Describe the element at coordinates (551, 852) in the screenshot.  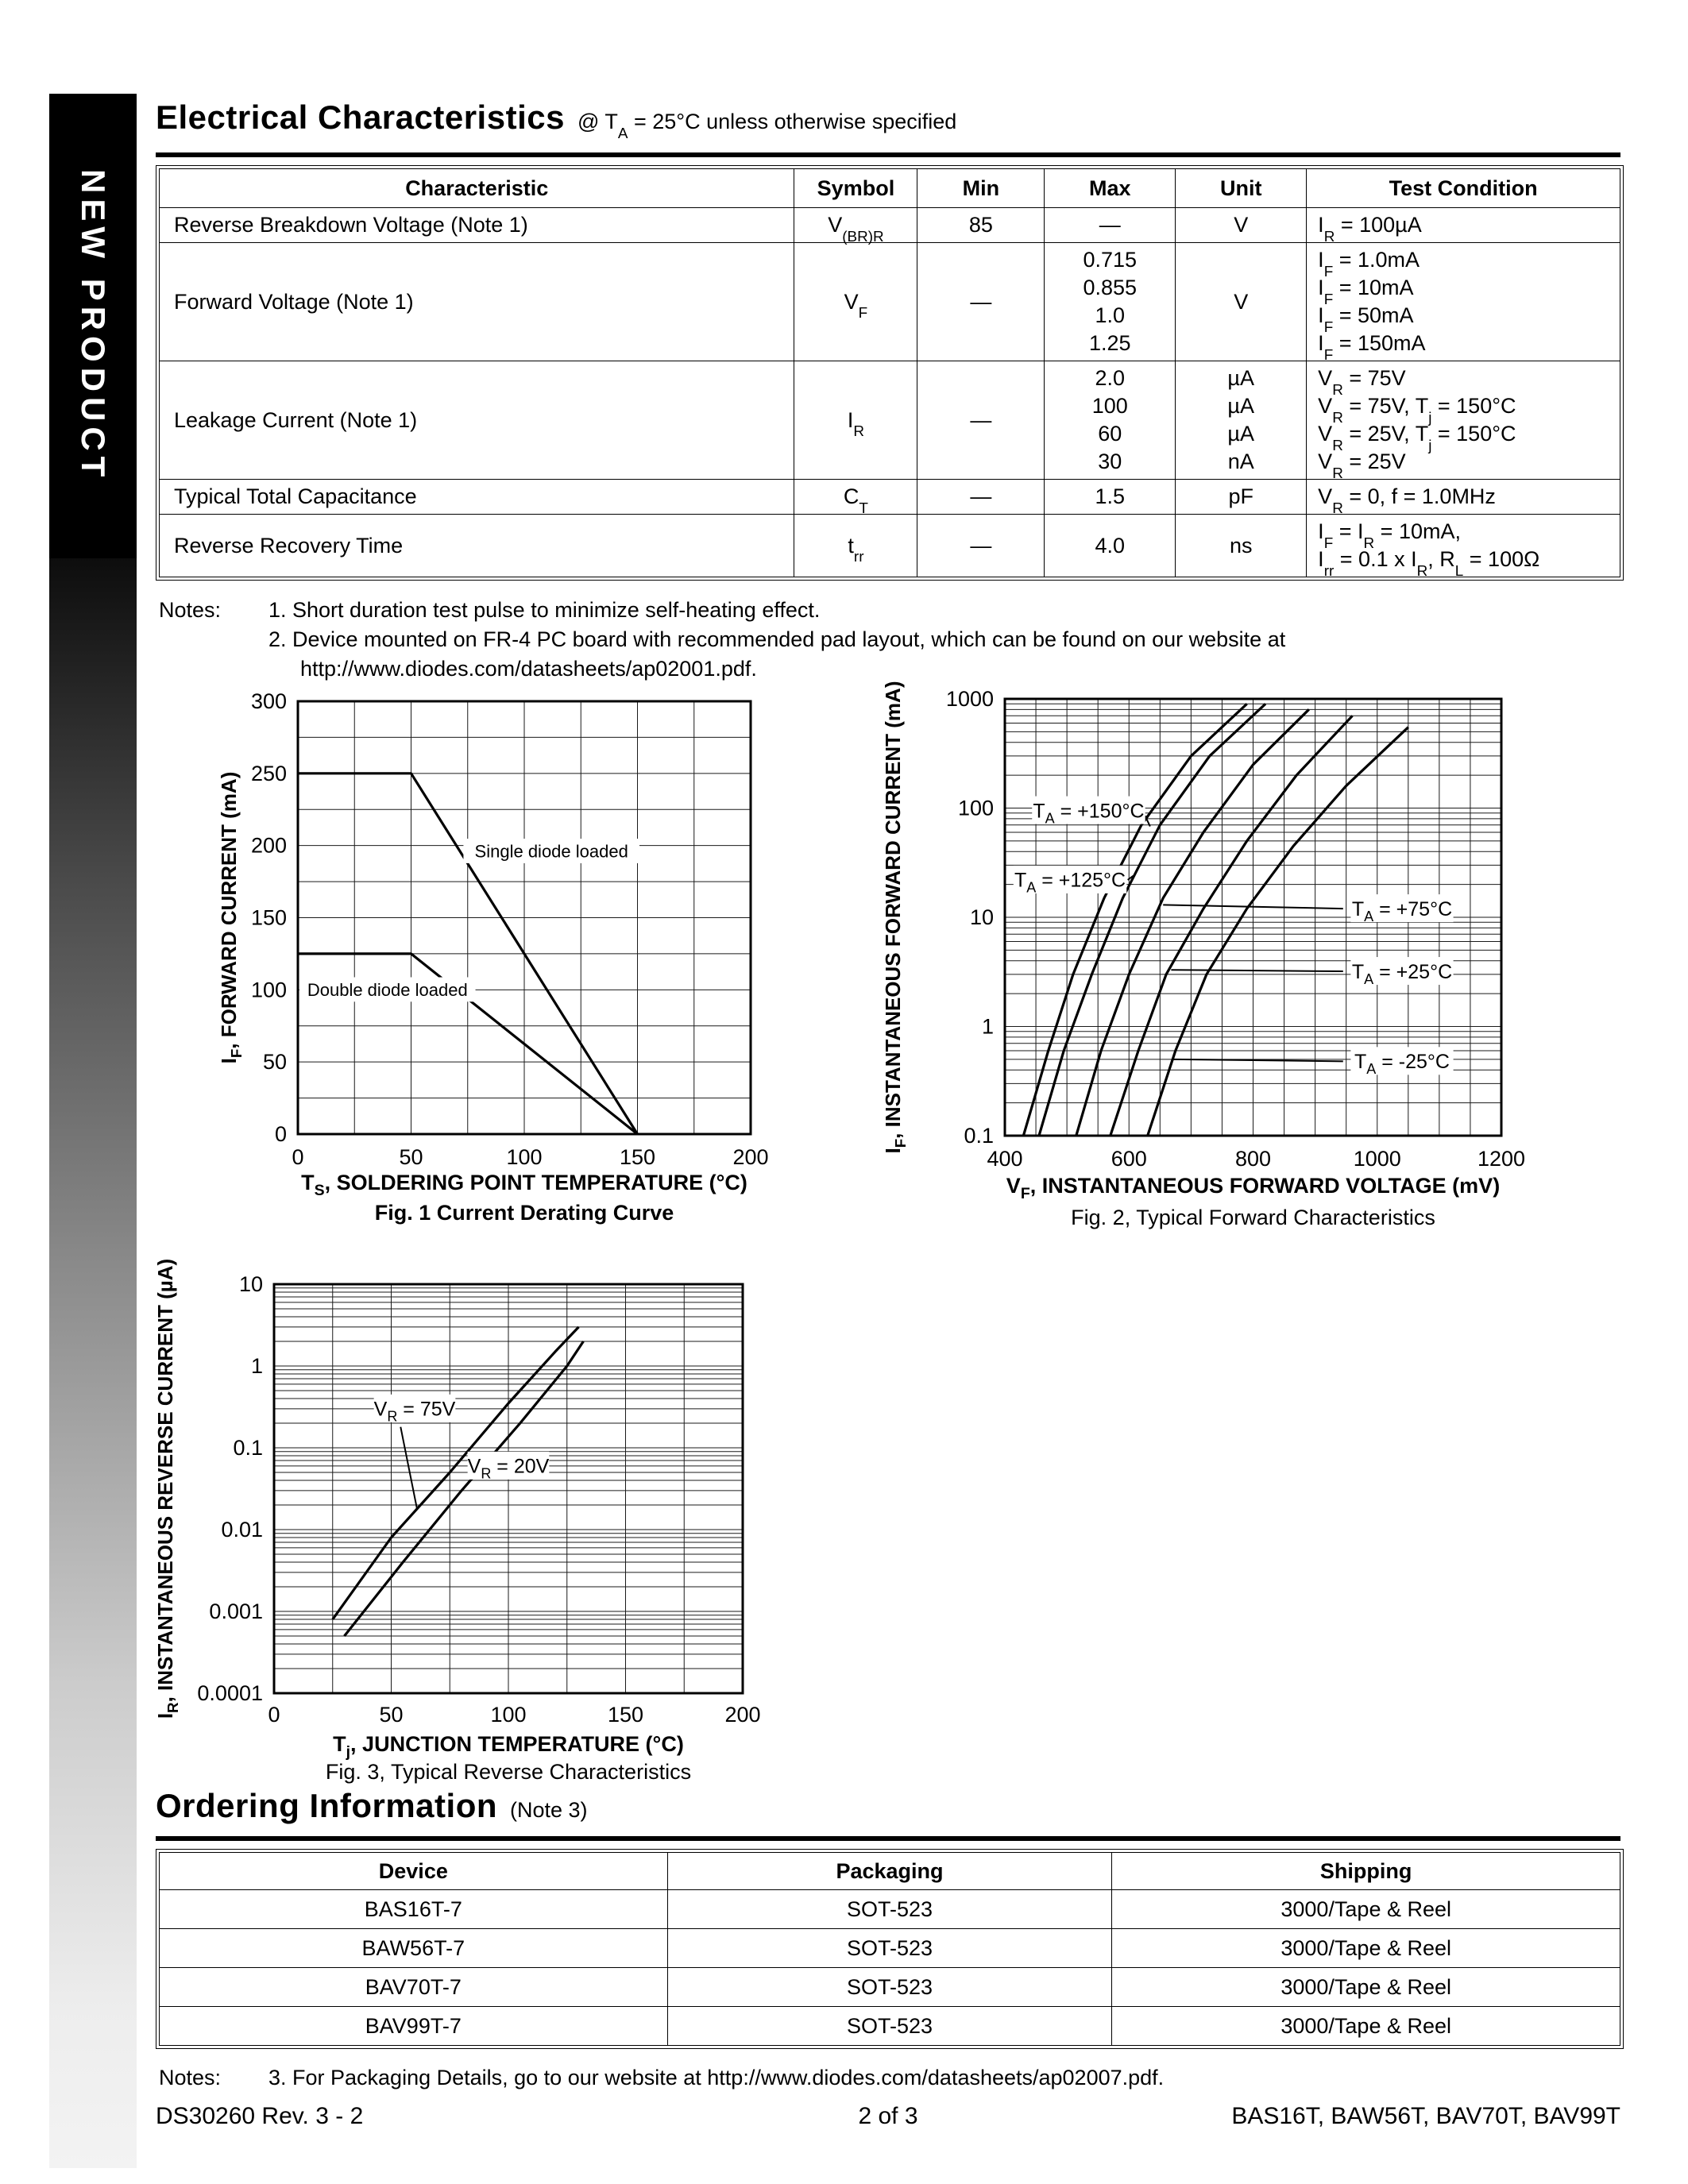
I see `annotation: Single diode loaded` at that location.